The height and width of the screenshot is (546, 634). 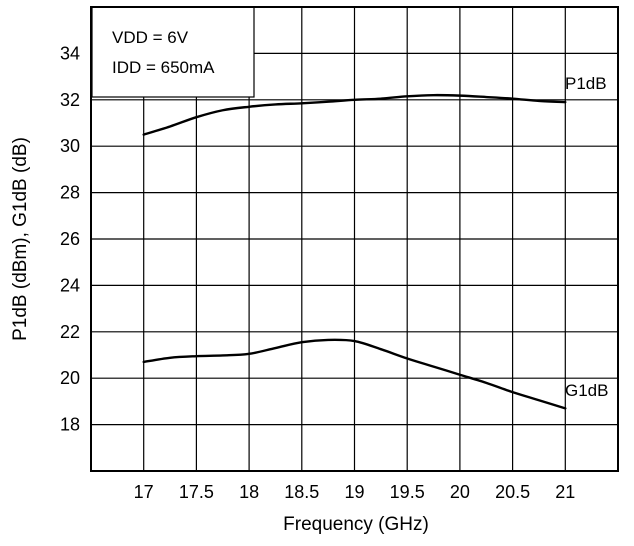 I want to click on y-tick-label: 18, so click(x=70, y=425).